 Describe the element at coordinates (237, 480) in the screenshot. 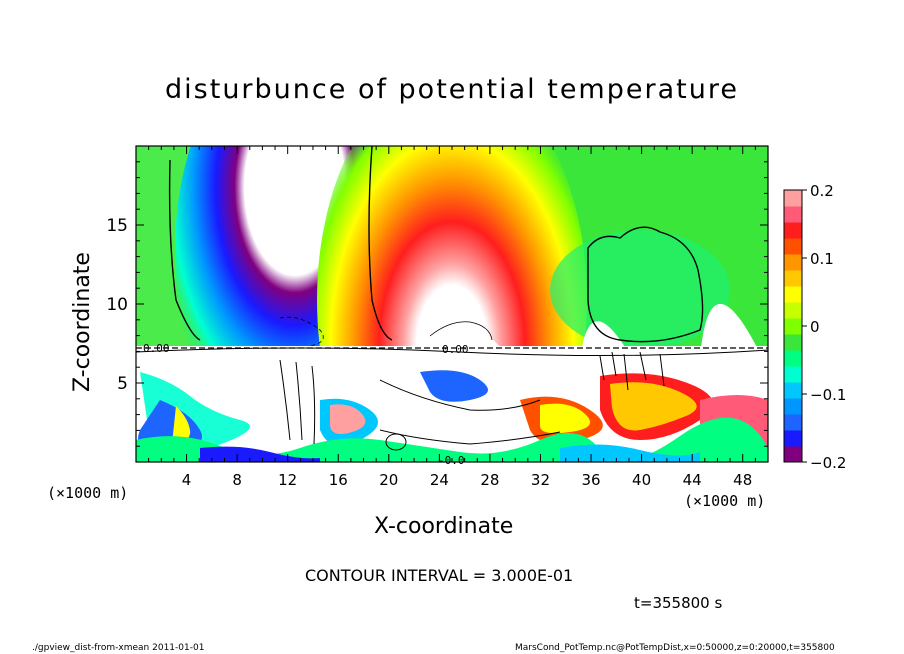

I see `x-tick-label: 8` at that location.